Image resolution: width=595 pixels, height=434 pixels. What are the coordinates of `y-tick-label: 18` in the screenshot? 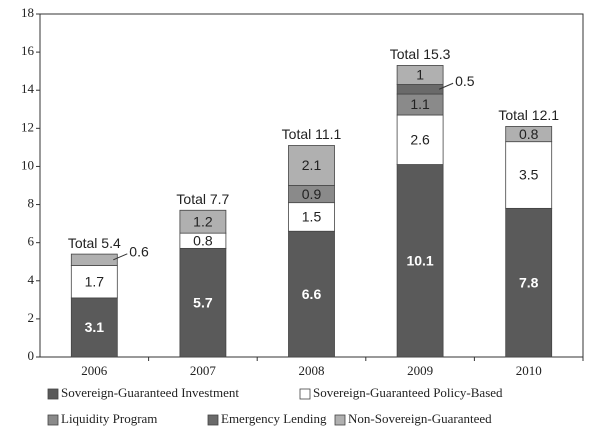 It's located at (27, 12).